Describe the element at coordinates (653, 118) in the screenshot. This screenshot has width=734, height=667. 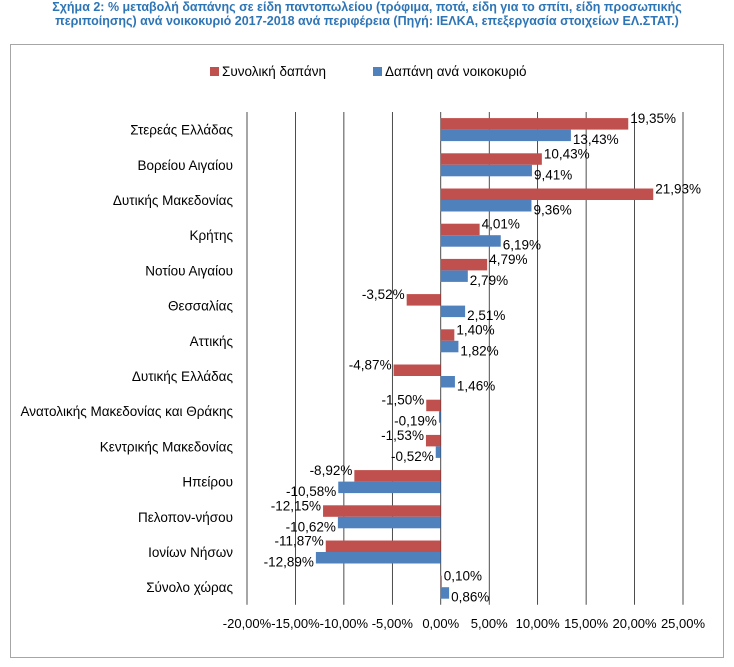
I see `data-label: 19,35%` at that location.